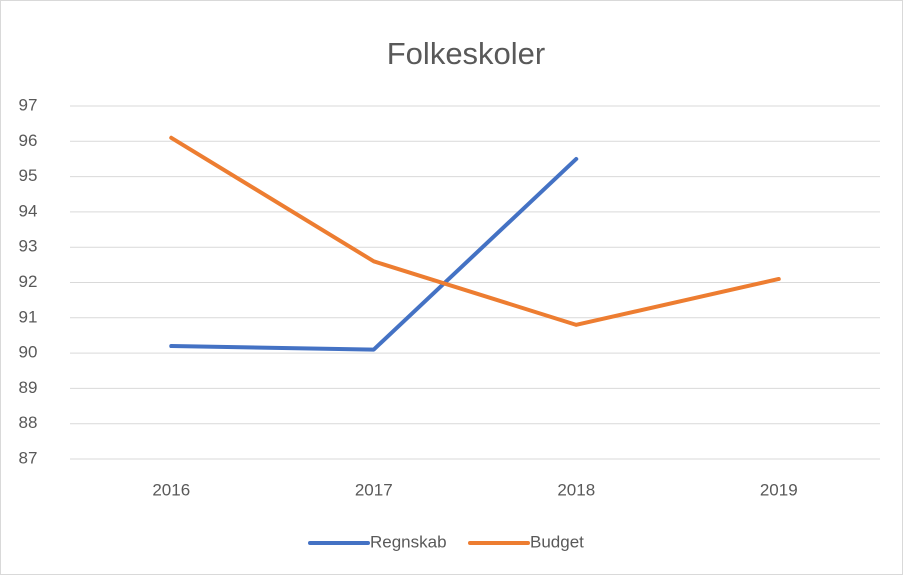 The height and width of the screenshot is (575, 903). I want to click on y-tick-label: 92, so click(28, 281).